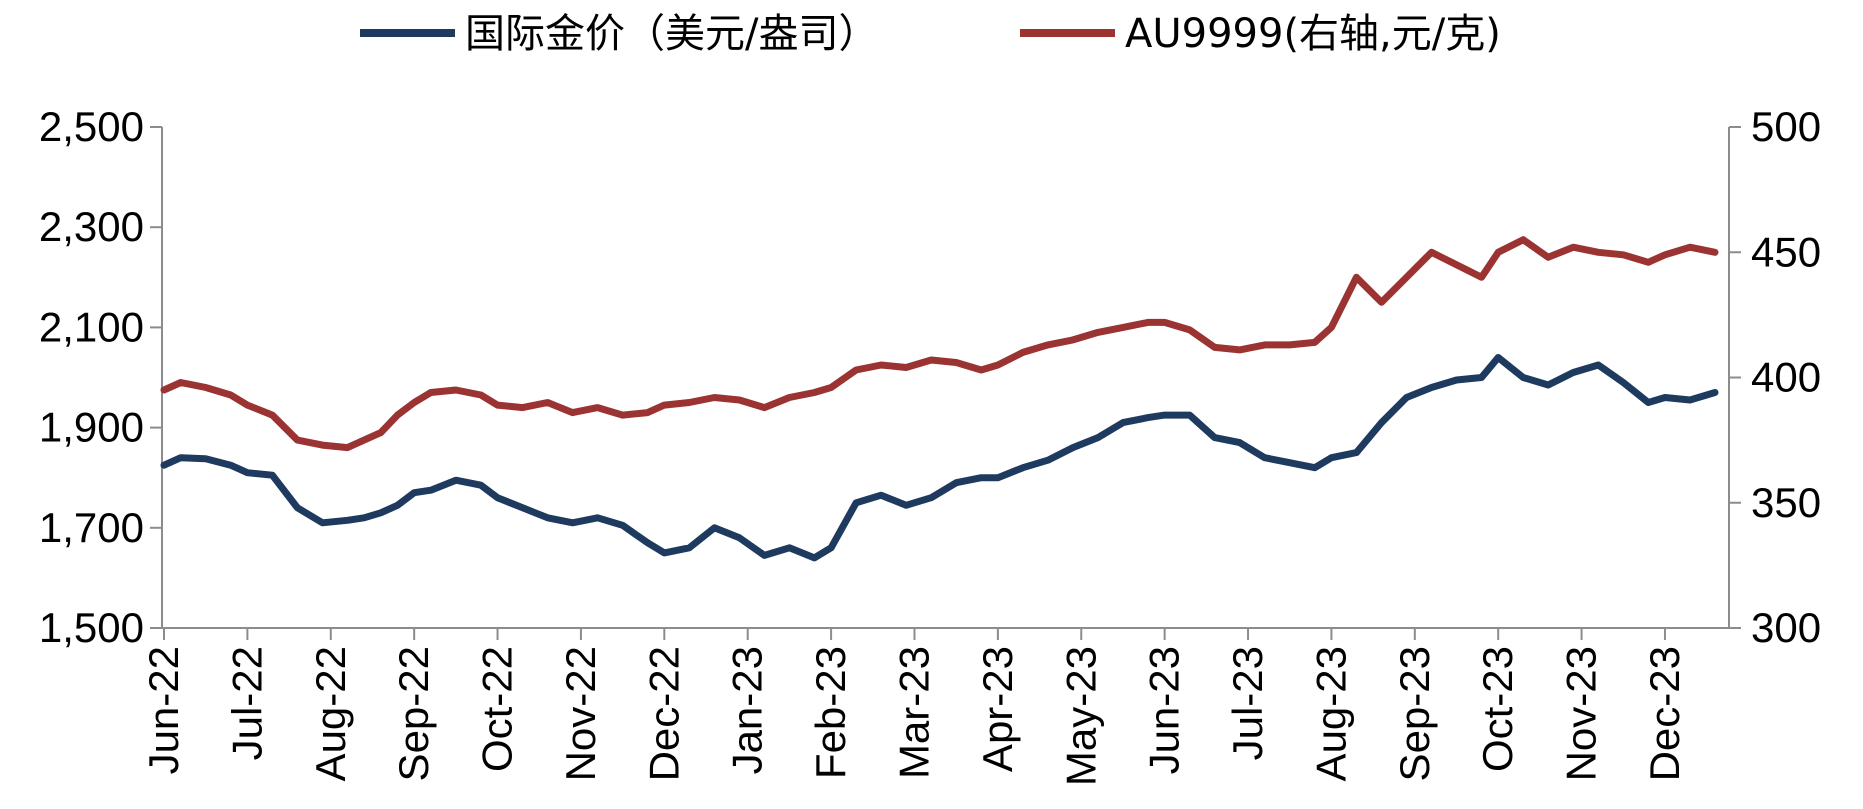 This screenshot has width=1863, height=809. I want to click on right-y-tick-label: 450, so click(1786, 251).